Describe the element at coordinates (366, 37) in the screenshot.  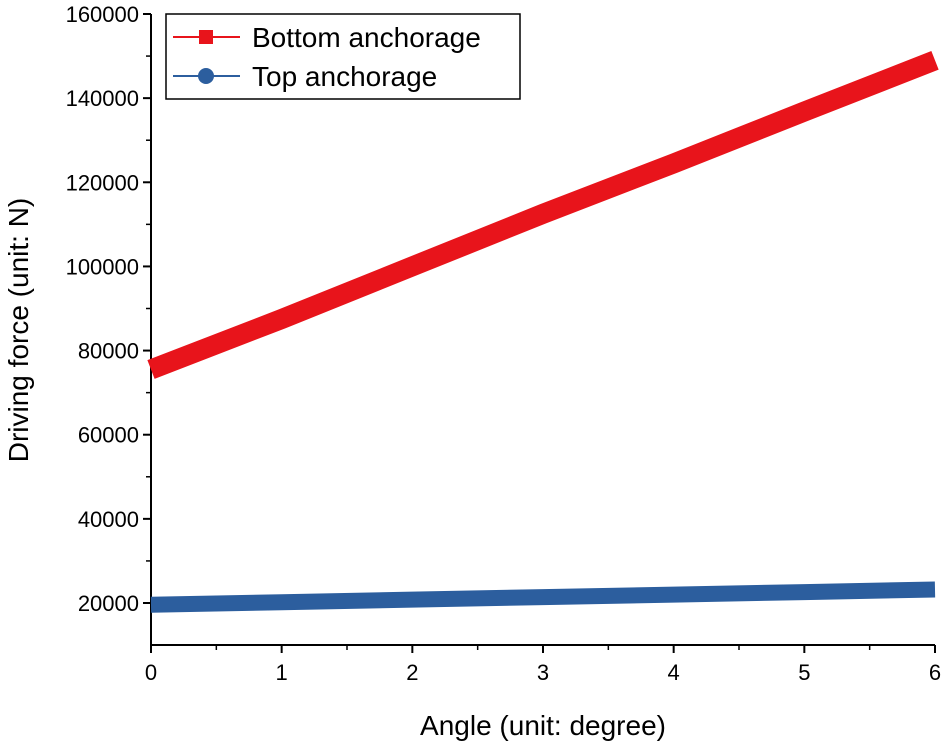
I see `legend-label-bottom-anchorage: Bottom anchorage` at that location.